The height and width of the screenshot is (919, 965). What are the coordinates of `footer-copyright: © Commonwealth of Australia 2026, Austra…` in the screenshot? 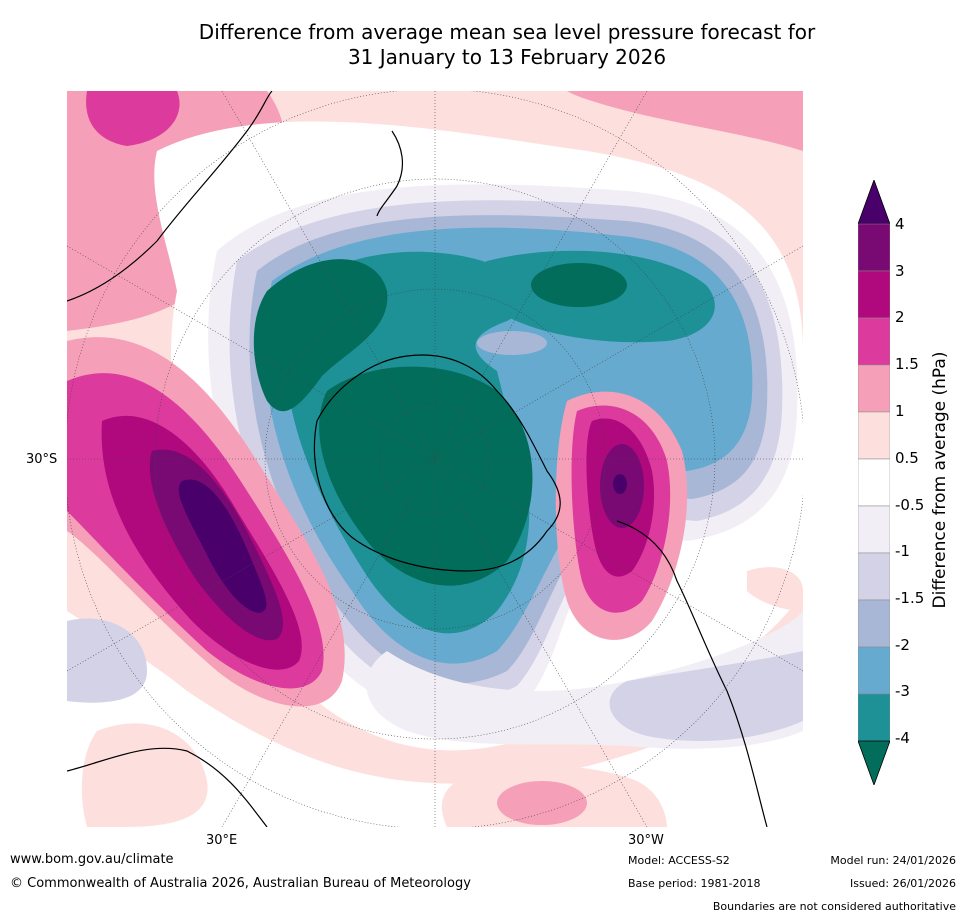 It's located at (240, 883).